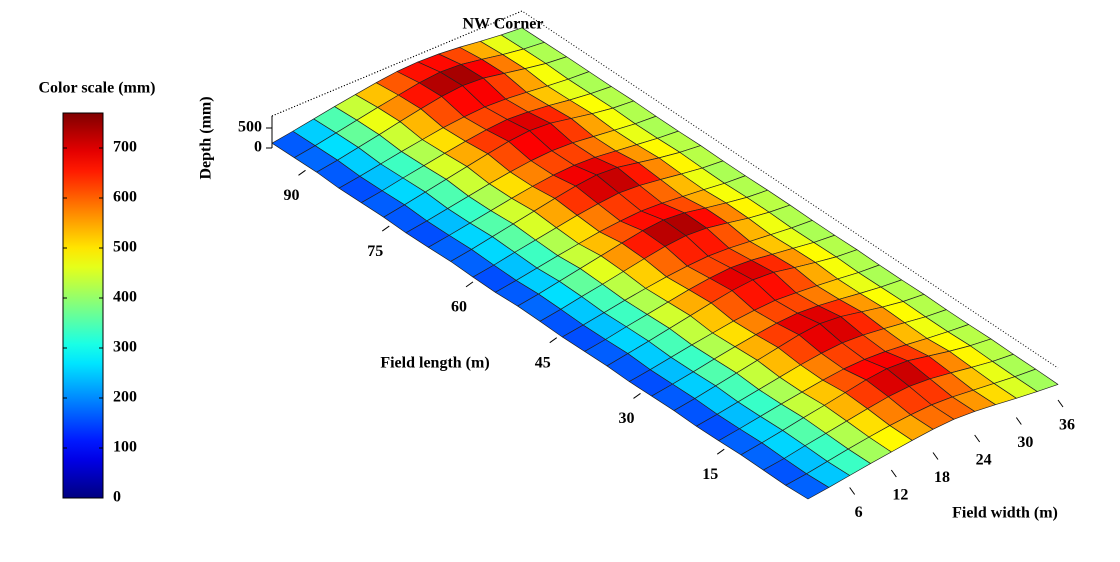 The width and height of the screenshot is (1120, 562). Describe the element at coordinates (125, 297) in the screenshot. I see `colorbar-tick-label: 400` at that location.